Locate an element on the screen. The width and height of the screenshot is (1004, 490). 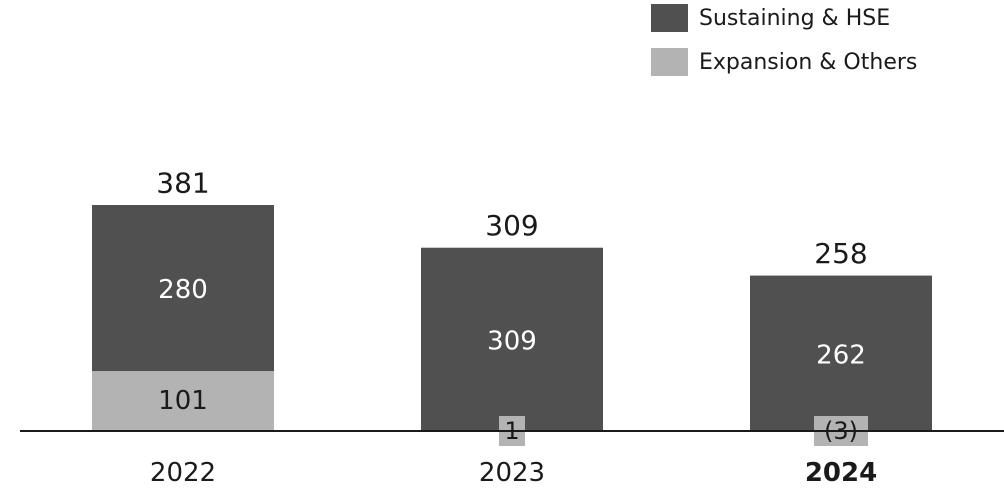
legend: Sustaining & HSE Expansion & Others is located at coordinates (784, 48).